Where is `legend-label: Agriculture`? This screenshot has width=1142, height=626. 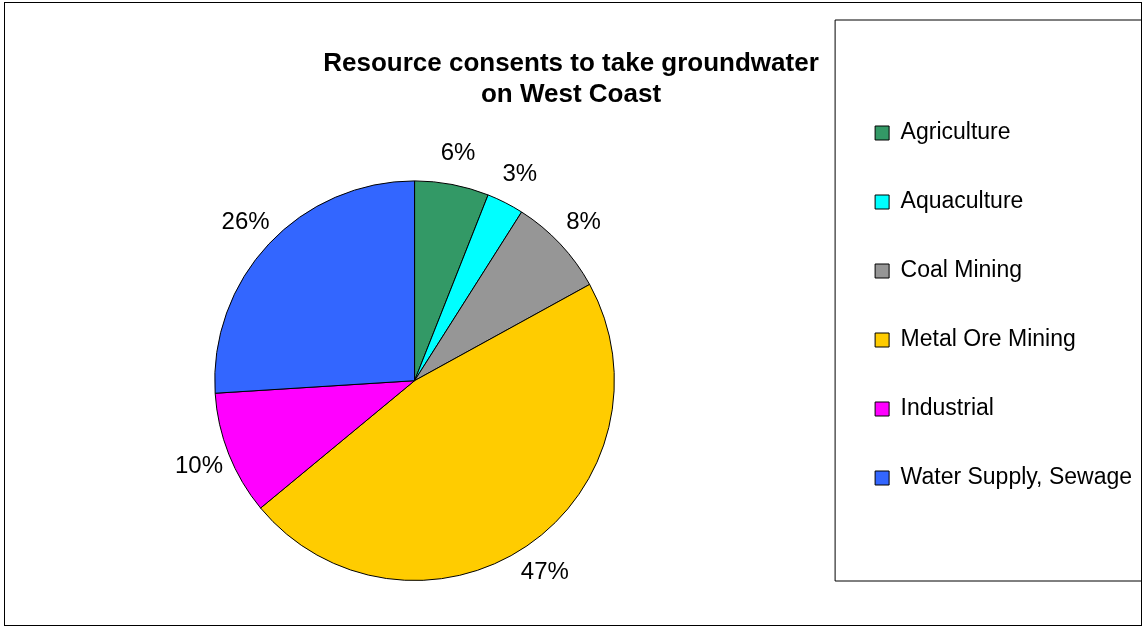 legend-label: Agriculture is located at coordinates (955, 131).